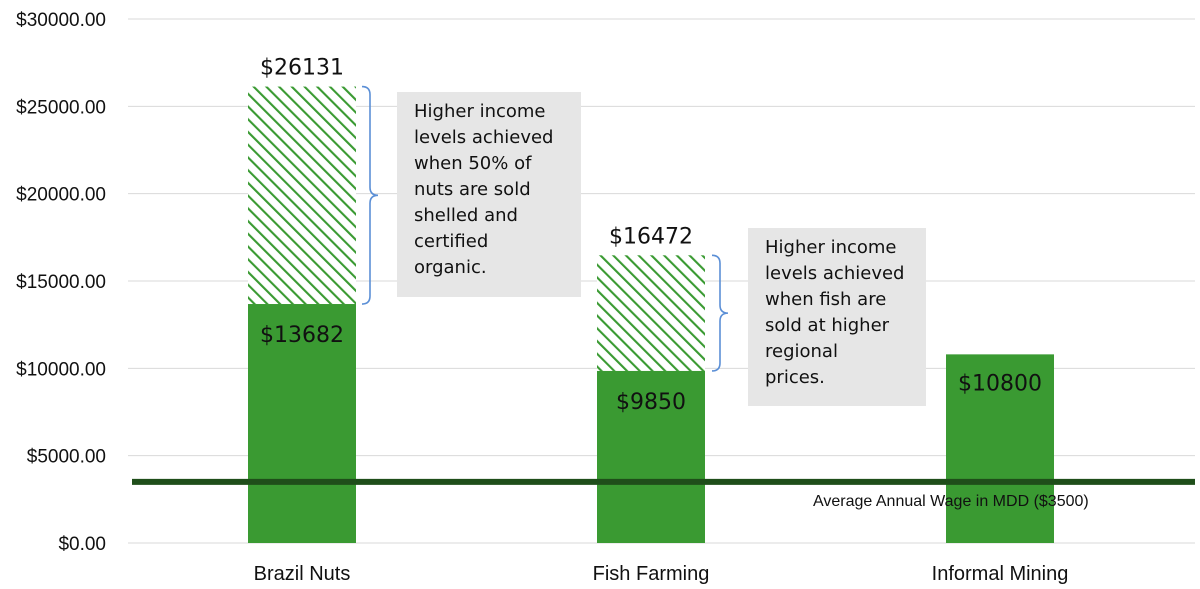 The width and height of the screenshot is (1200, 589). I want to click on reference-line-label: Average Annual Wage in MDD ($3500), so click(951, 501).